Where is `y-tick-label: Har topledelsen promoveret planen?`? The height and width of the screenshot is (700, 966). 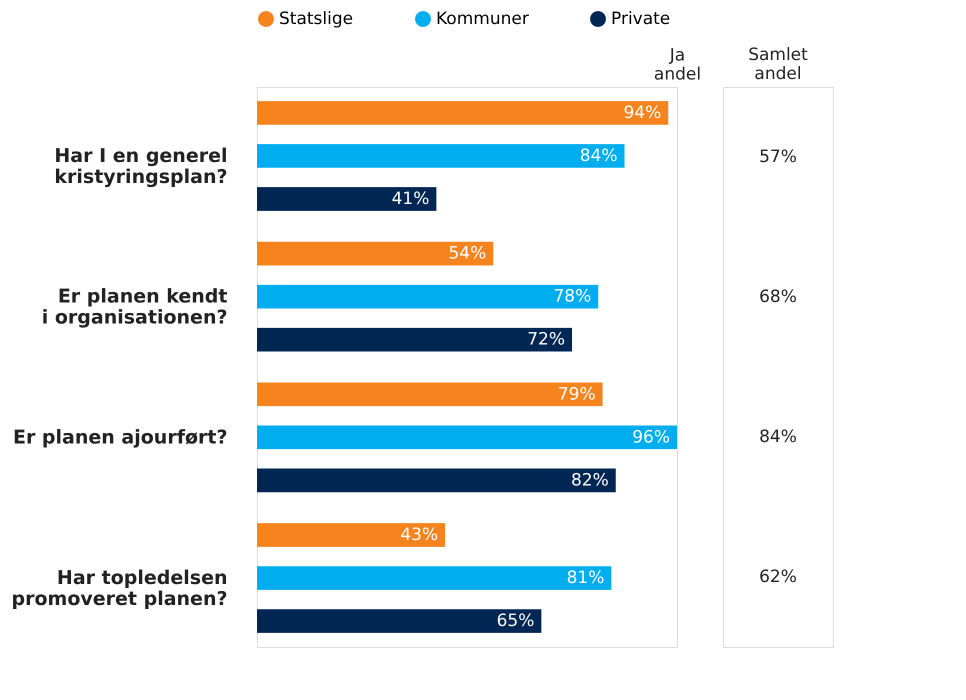 y-tick-label: Har topledelsen promoveret planen? is located at coordinates (120, 588).